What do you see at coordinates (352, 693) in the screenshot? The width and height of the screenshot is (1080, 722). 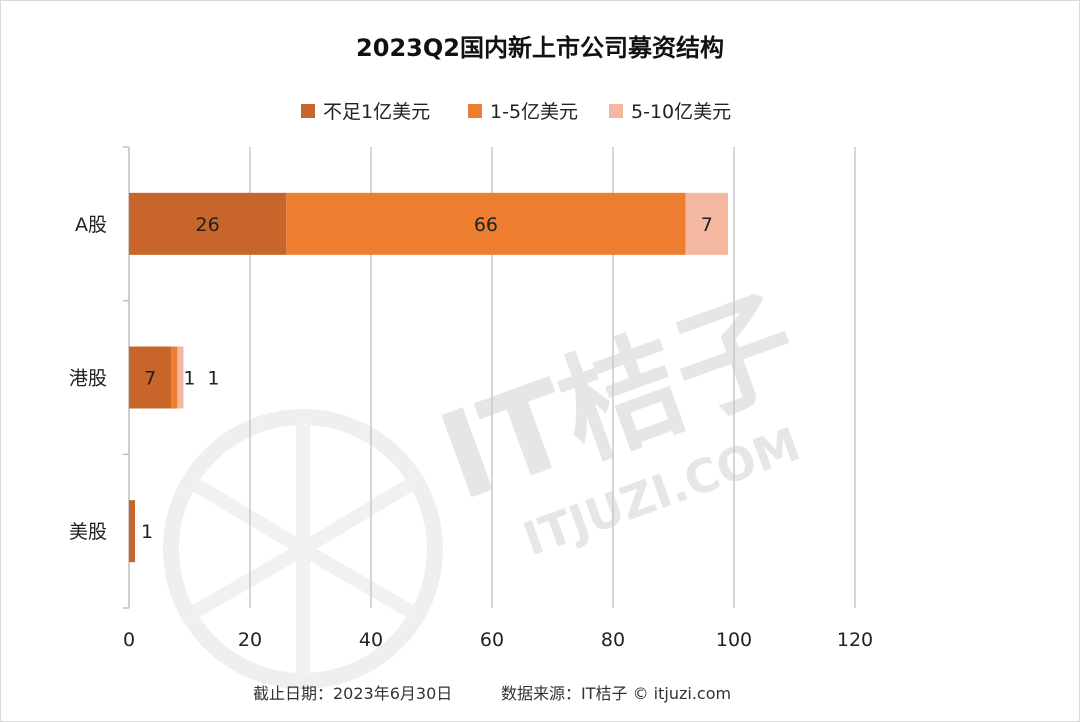 I see `footer-date: 截止日期：2023年6月30日` at bounding box center [352, 693].